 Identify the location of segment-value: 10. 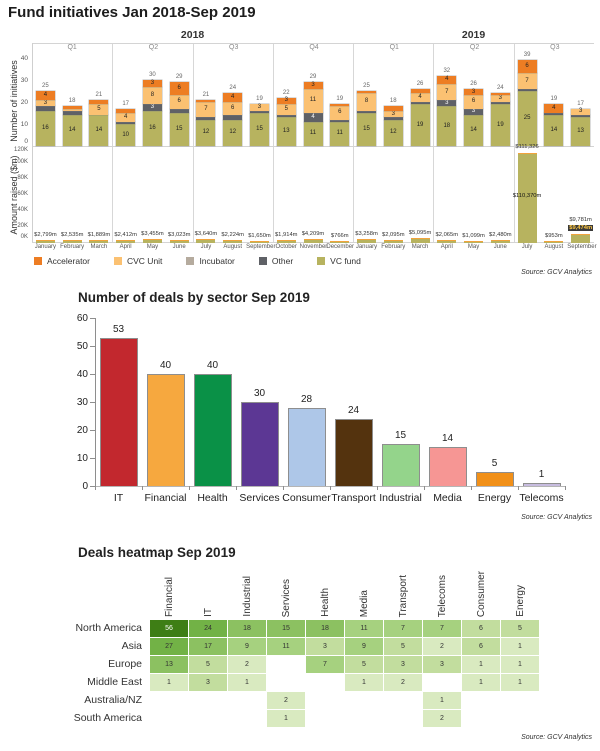
(125, 134).